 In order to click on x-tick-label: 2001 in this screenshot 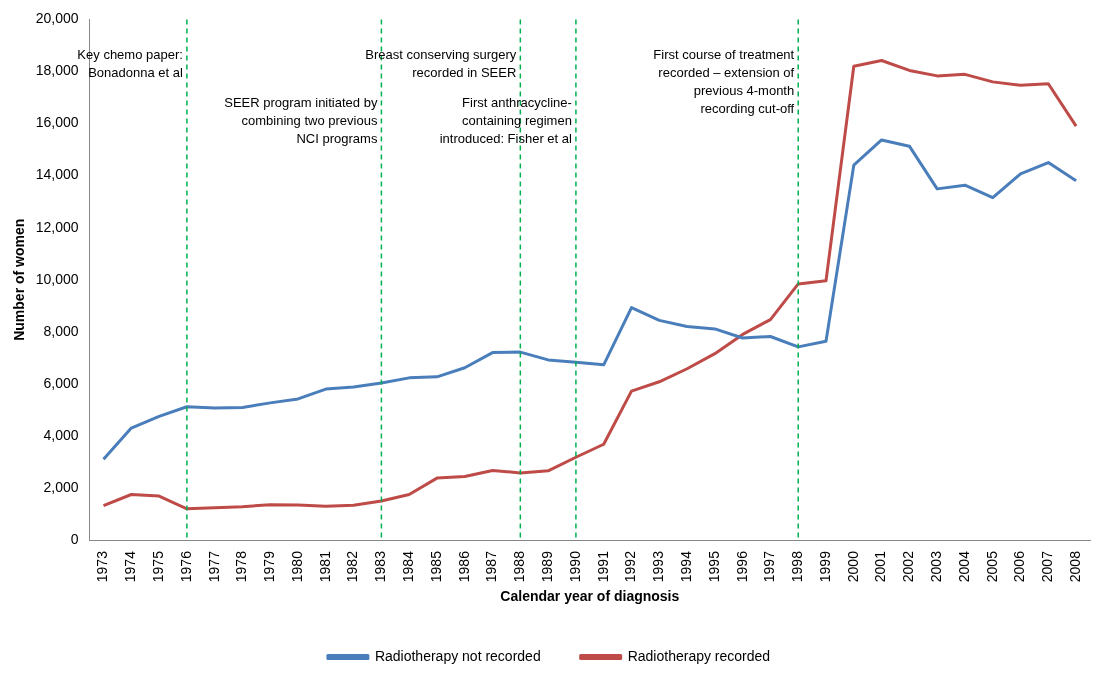, I will do `click(880, 566)`.